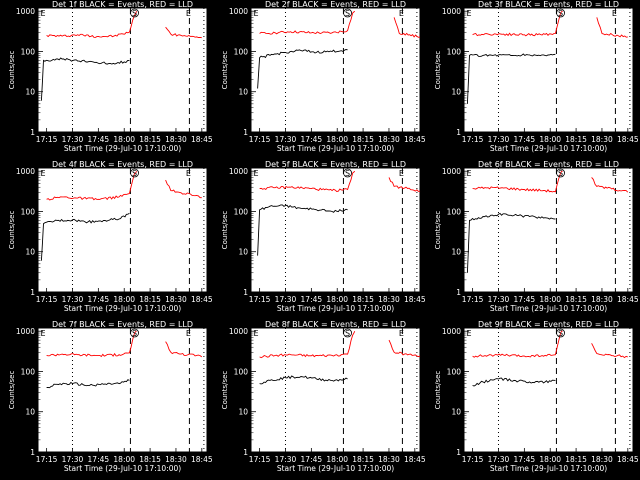 The width and height of the screenshot is (640, 480). I want to click on chart-title: Det 9f BLACK = Events, RED = LLD, so click(548, 324).